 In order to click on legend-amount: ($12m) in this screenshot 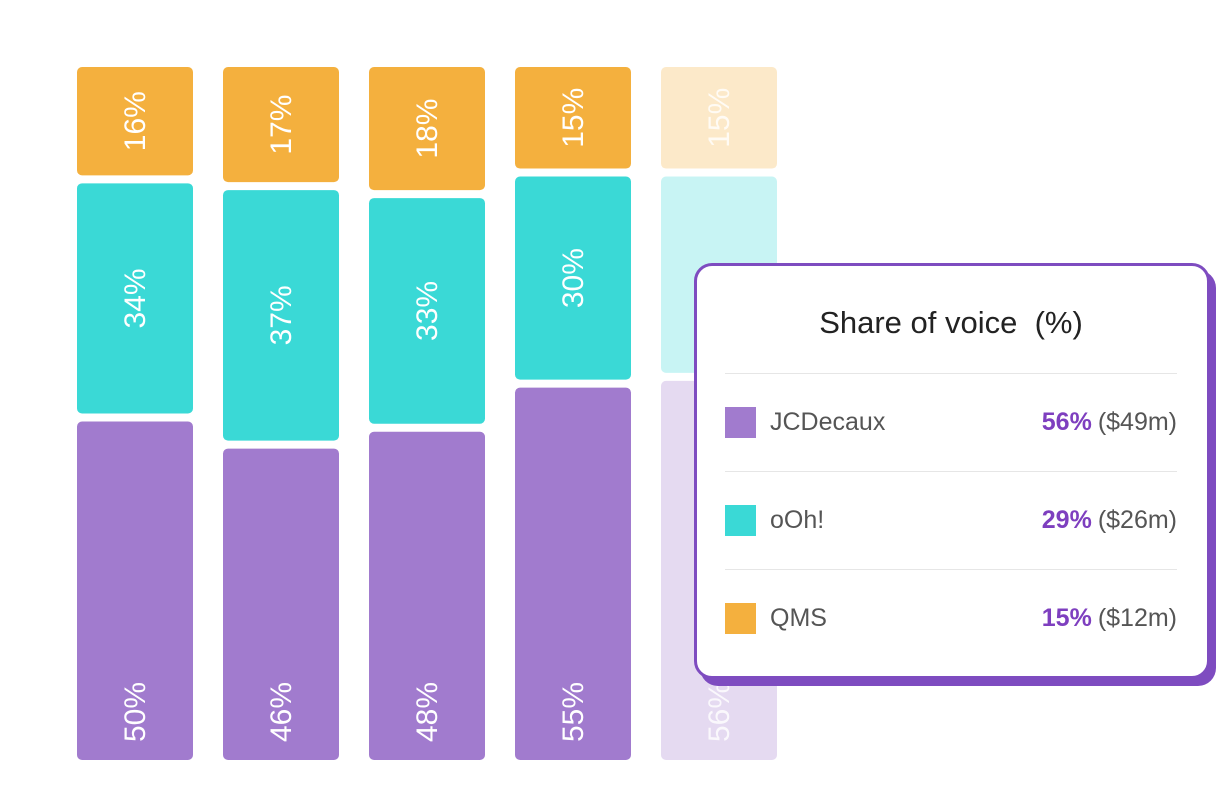, I will do `click(1137, 618)`.